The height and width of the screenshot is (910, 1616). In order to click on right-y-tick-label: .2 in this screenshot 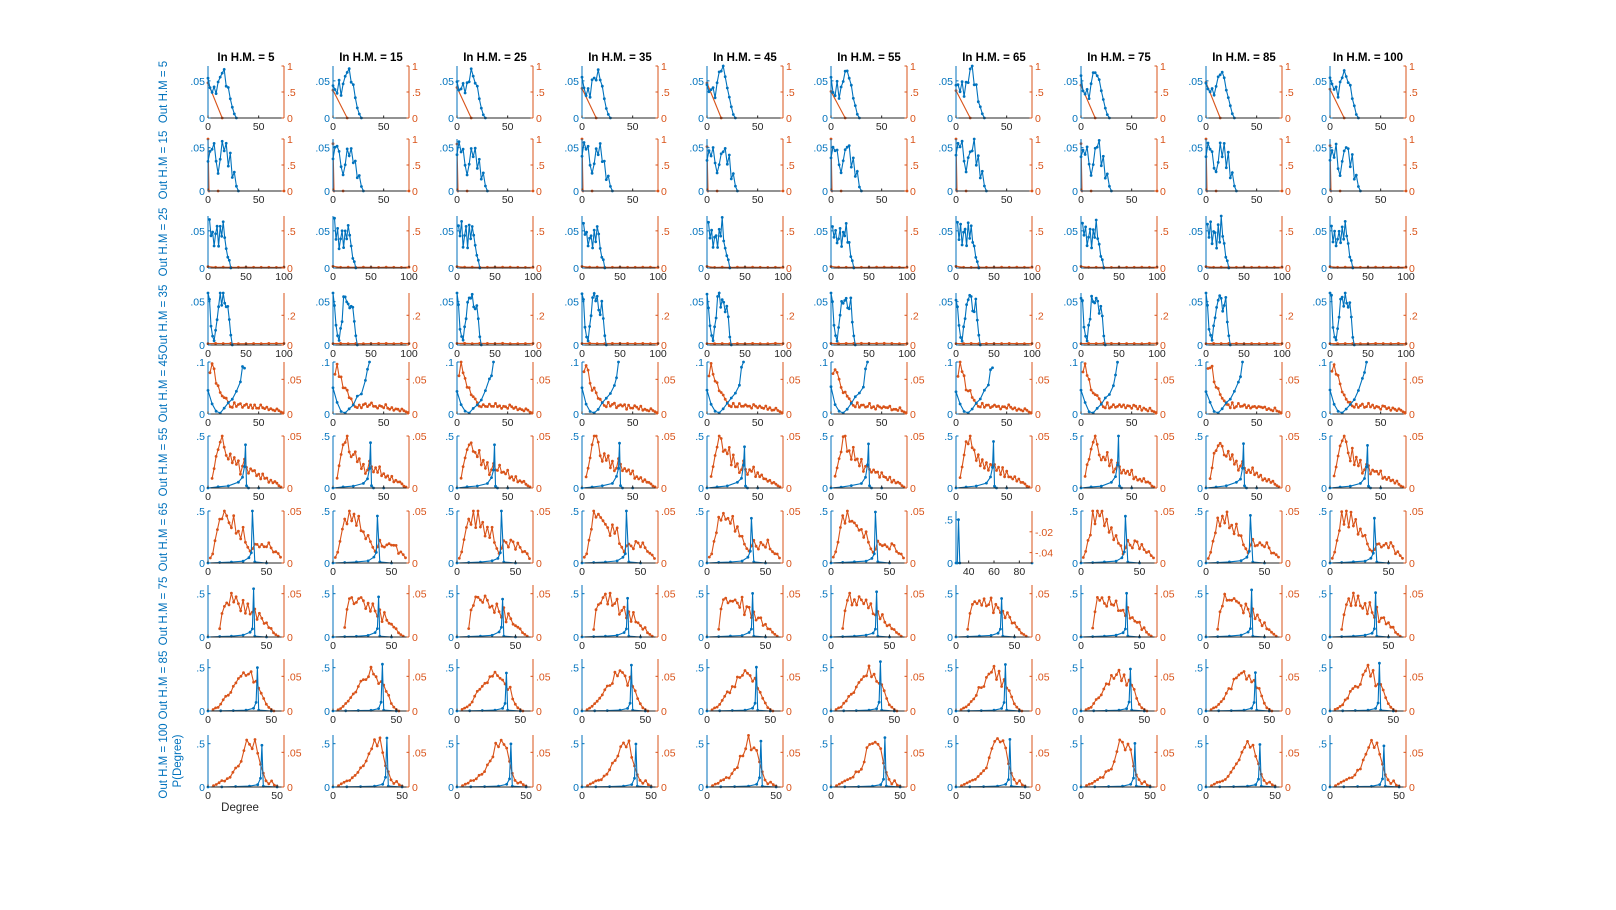, I will do `click(416, 316)`.